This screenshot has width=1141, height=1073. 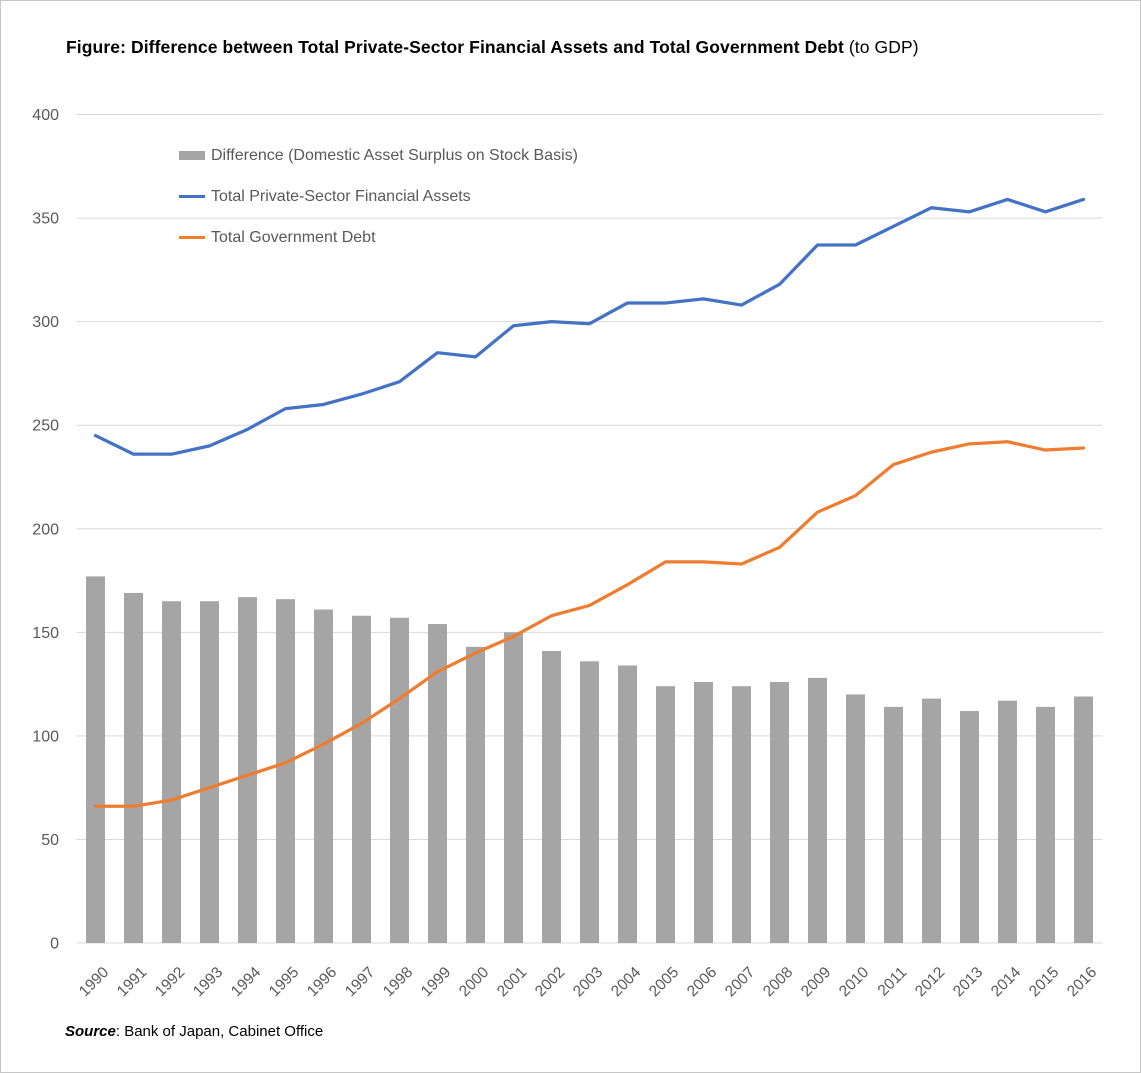 I want to click on y-tick-label-250: 250, so click(x=45, y=426).